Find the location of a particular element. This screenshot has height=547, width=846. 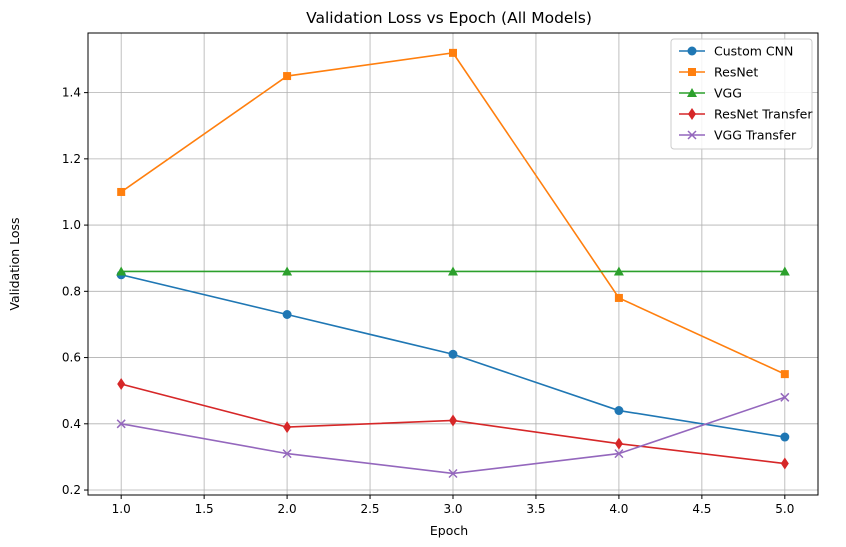

legend-item-resnet: ResNet is located at coordinates (718, 72).